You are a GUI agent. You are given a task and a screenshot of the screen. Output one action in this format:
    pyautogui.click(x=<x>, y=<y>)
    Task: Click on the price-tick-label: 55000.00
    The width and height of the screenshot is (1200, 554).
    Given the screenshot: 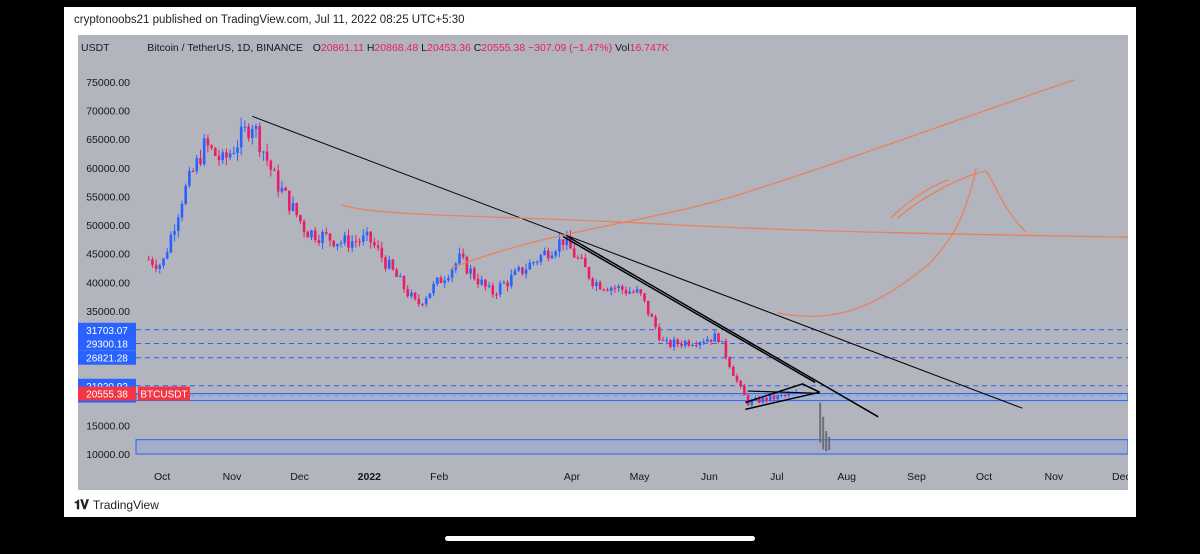 What is the action you would take?
    pyautogui.click(x=108, y=197)
    